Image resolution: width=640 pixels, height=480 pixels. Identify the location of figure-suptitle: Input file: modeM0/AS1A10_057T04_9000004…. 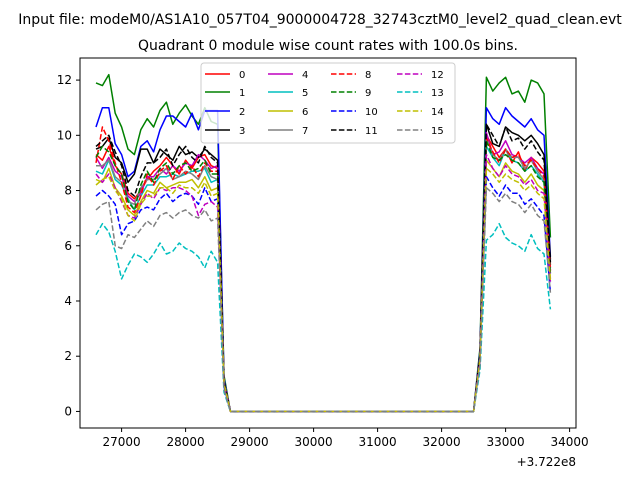
(320, 20).